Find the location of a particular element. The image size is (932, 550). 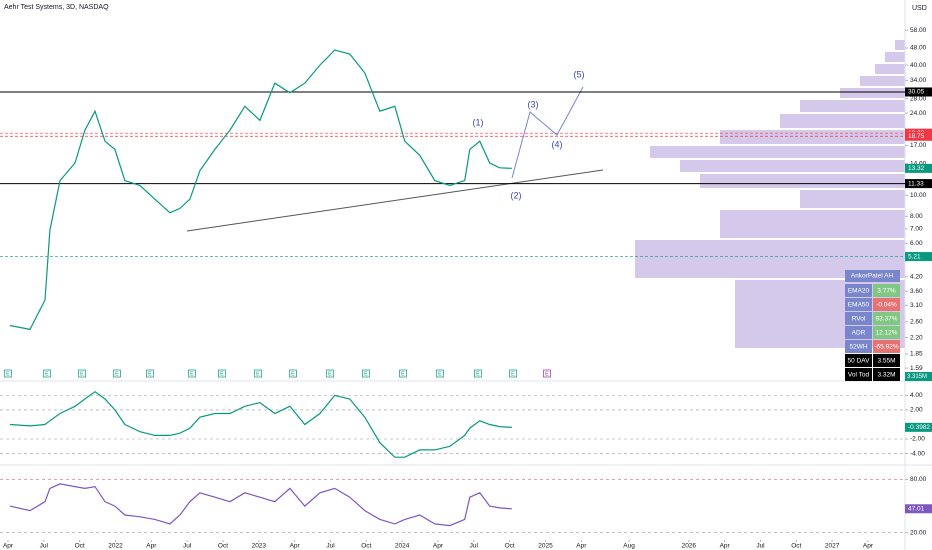

x-tick-label: 2025 is located at coordinates (545, 546).